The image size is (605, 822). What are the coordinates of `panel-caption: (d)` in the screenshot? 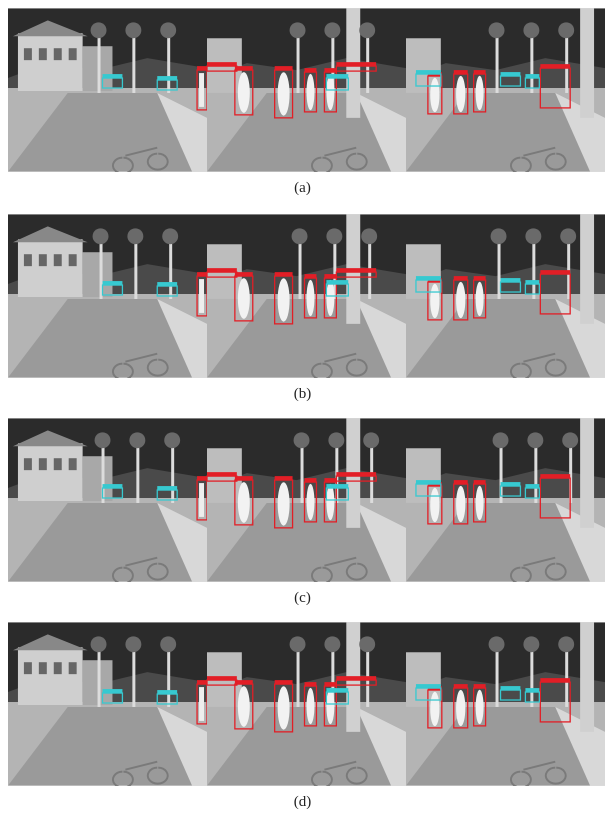 It's located at (302, 802).